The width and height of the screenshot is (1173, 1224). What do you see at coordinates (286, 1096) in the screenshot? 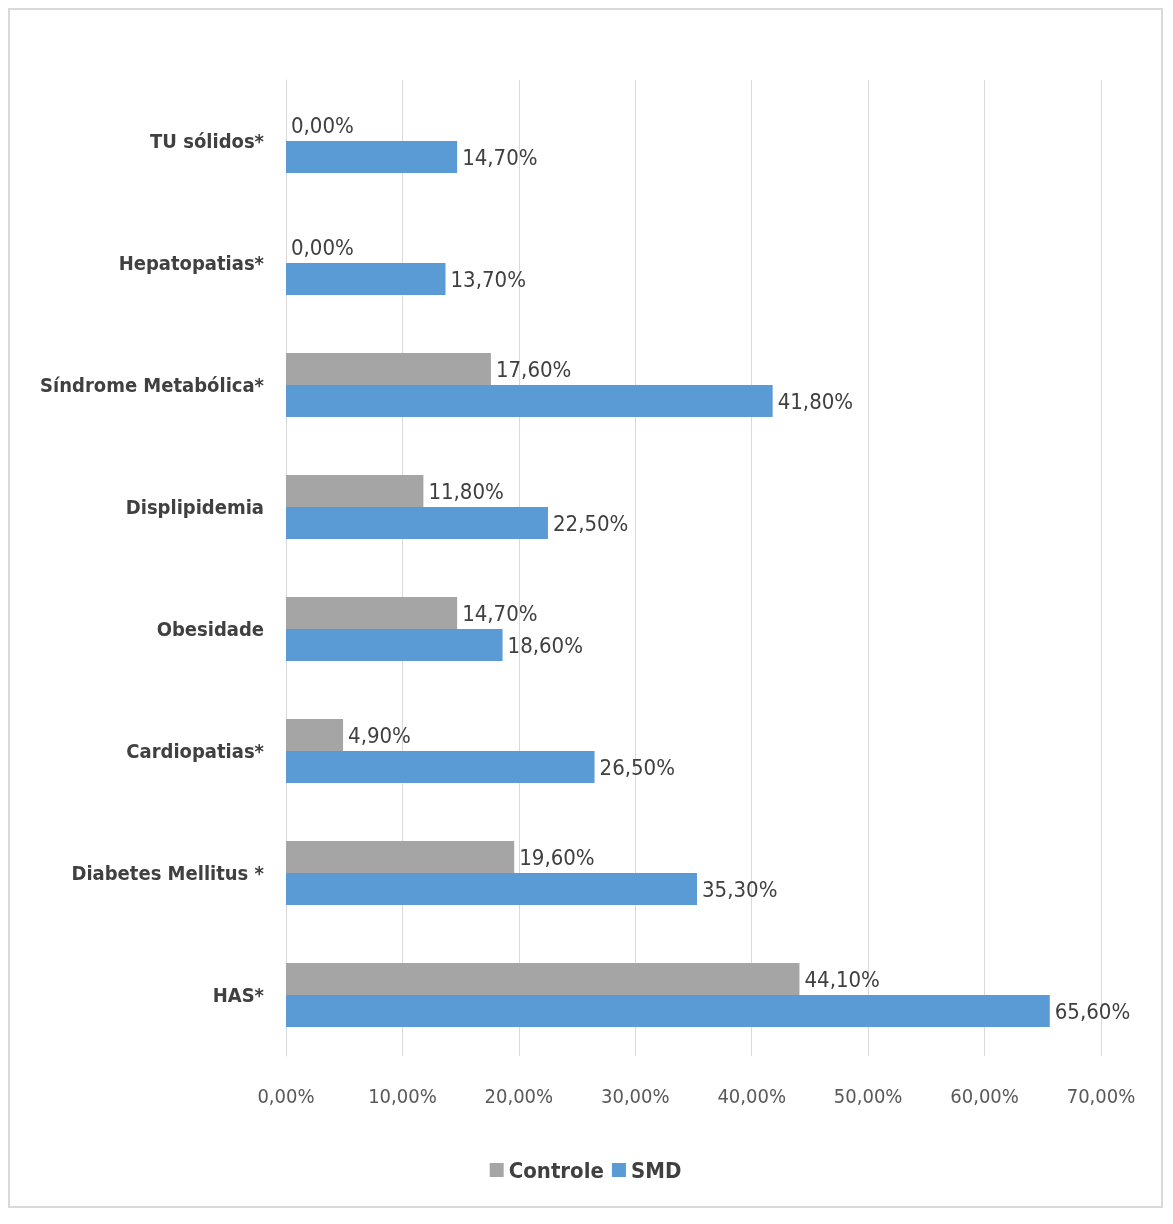
I see `x-tick-label: 0,00%` at bounding box center [286, 1096].